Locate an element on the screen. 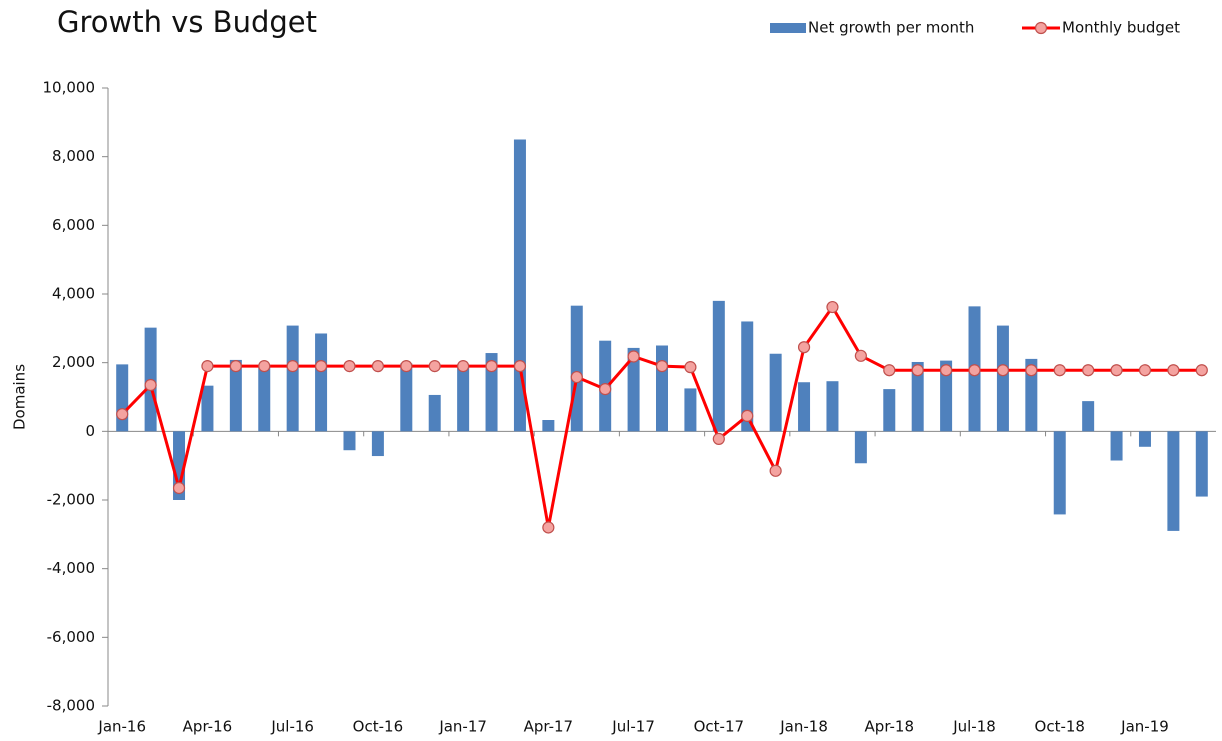 This screenshot has height=741, width=1222. x-tick-label: Jul-17 is located at coordinates (633, 727).